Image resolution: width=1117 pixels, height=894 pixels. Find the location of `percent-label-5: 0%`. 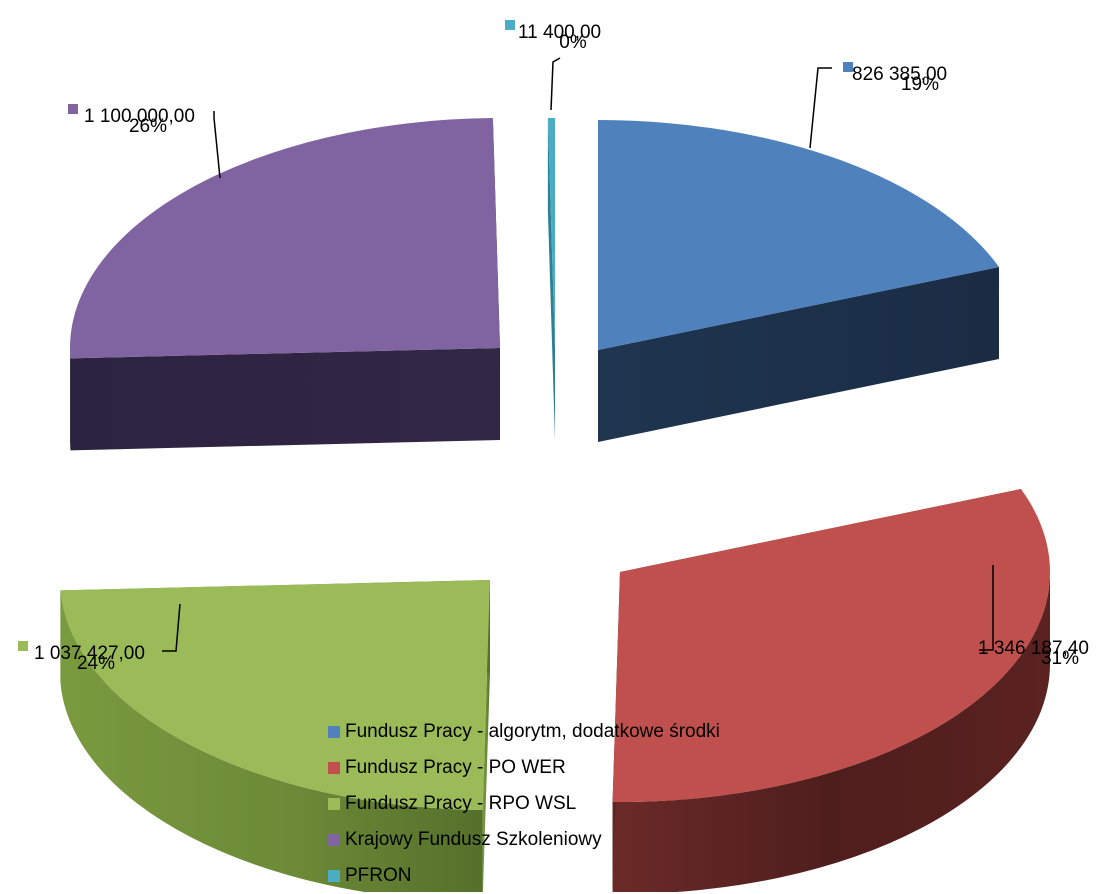

percent-label-5: 0% is located at coordinates (573, 42).